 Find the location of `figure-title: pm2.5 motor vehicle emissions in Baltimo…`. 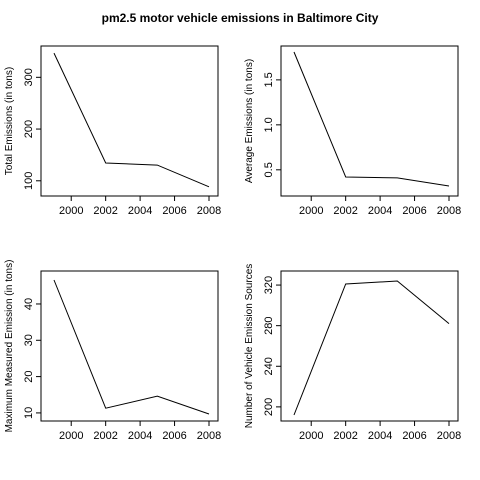

figure-title: pm2.5 motor vehicle emissions in Baltimo… is located at coordinates (240, 18).